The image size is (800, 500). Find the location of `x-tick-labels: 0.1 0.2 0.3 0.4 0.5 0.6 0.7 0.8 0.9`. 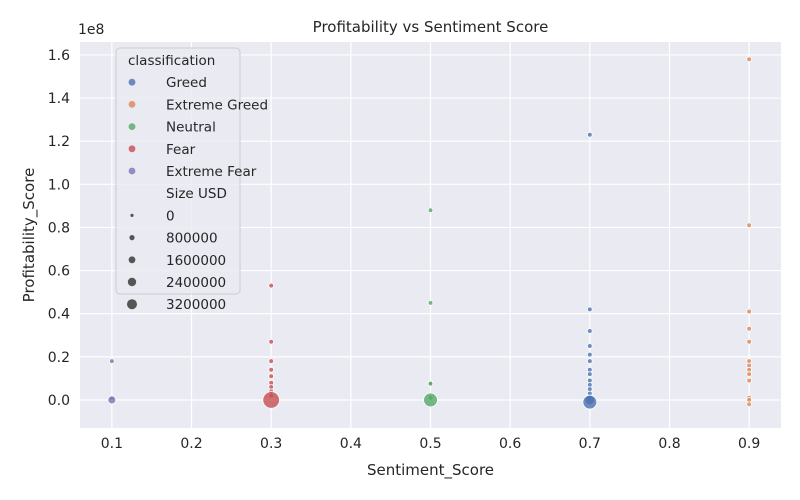

x-tick-labels: 0.1 0.2 0.3 0.4 0.5 0.6 0.7 0.8 0.9 is located at coordinates (431, 444).